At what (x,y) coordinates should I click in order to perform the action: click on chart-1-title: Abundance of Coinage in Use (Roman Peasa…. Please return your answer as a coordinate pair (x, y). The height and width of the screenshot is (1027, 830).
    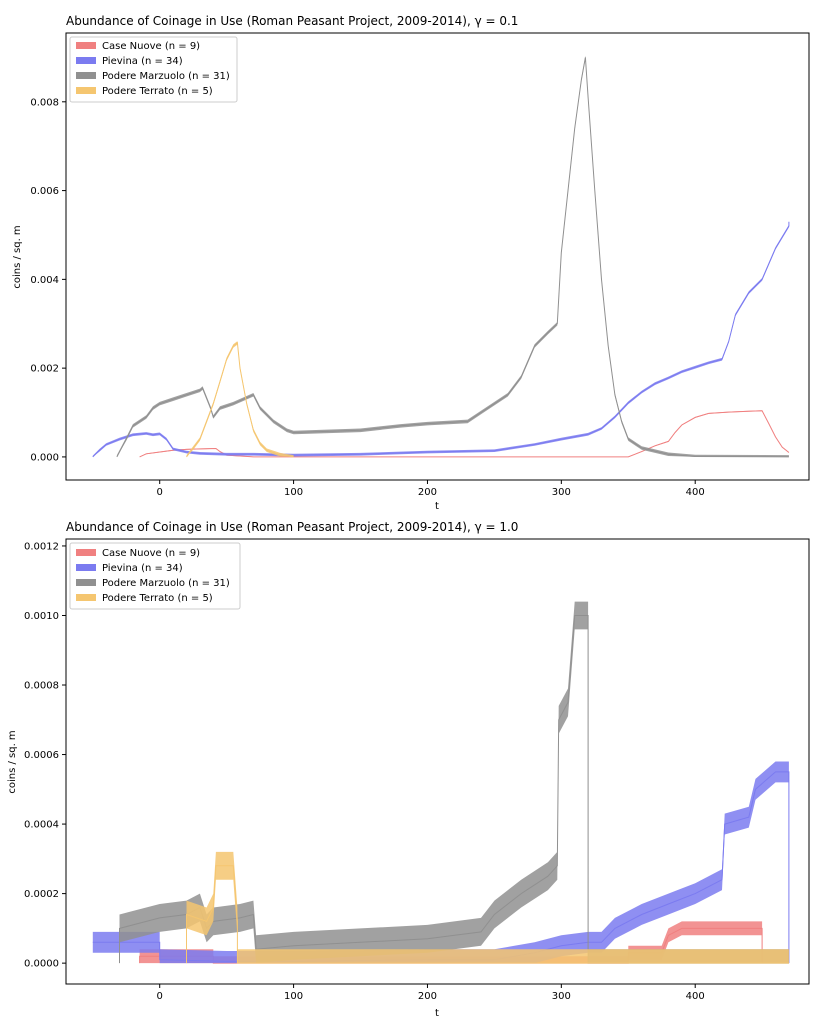
    Looking at the image, I should click on (292, 21).